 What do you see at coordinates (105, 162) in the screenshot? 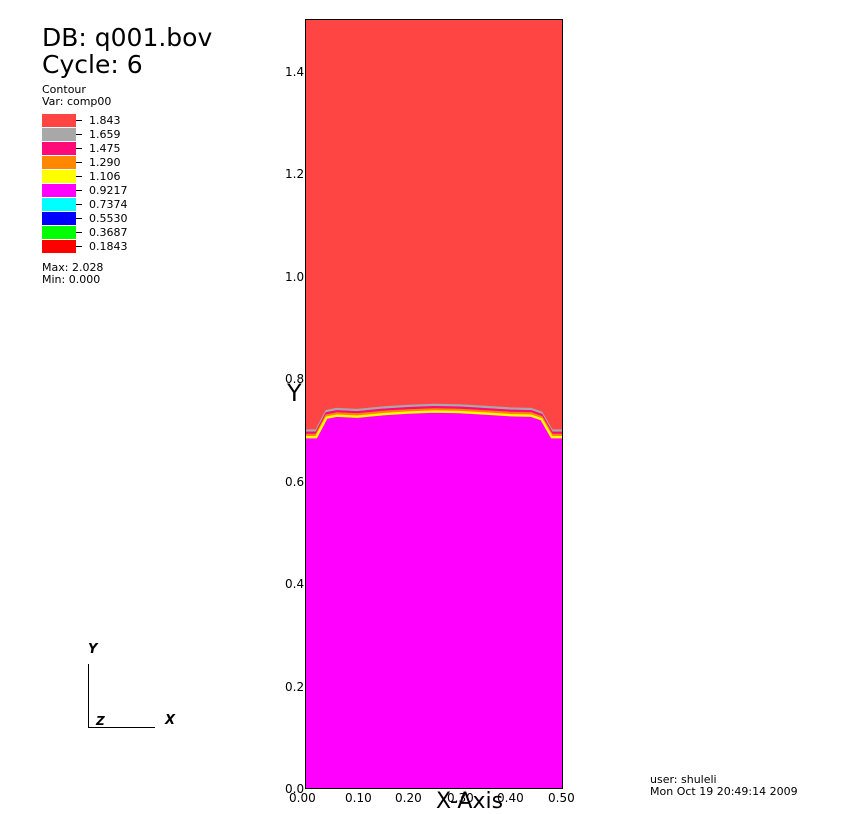
I see `legend-value: 1.290` at bounding box center [105, 162].